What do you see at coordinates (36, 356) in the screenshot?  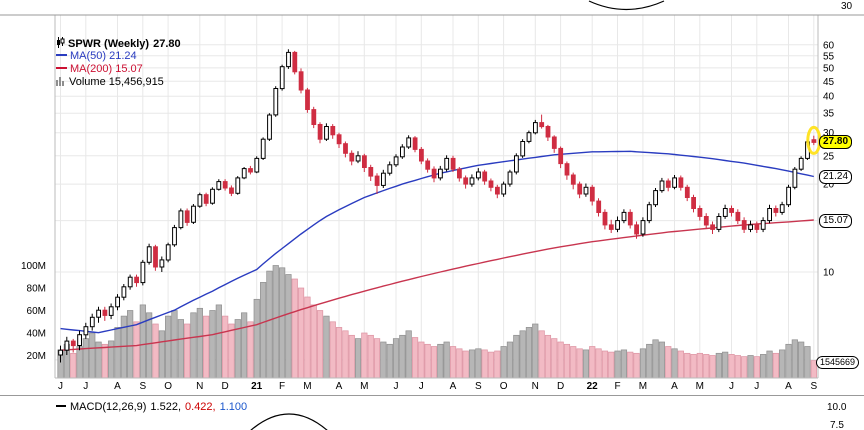 I see `svg-text: 20M` at bounding box center [36, 356].